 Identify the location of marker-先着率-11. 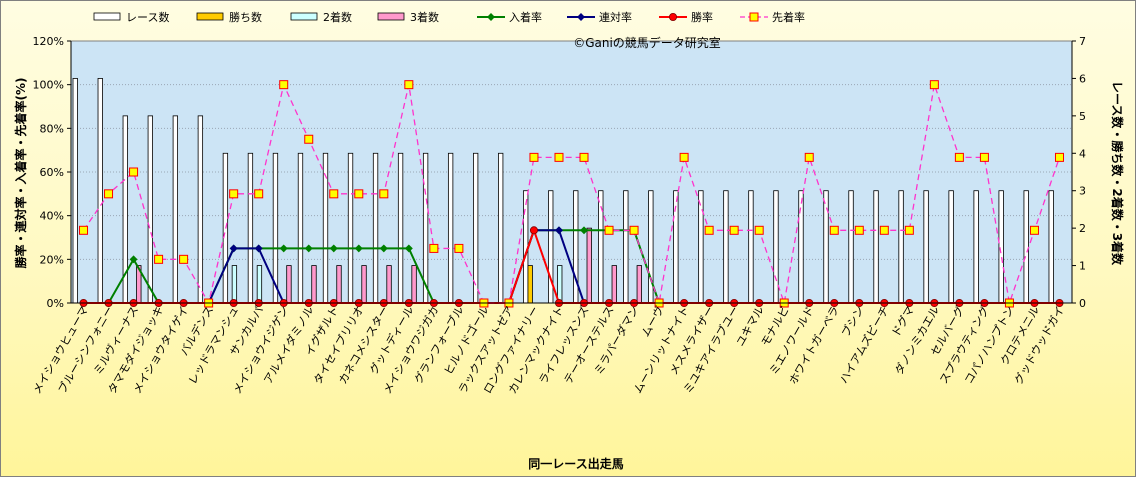
(359, 194).